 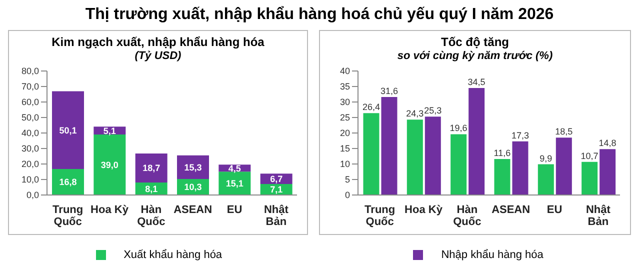 What do you see at coordinates (30, 117) in the screenshot?
I see `y-tick-label: 50,0` at bounding box center [30, 117].